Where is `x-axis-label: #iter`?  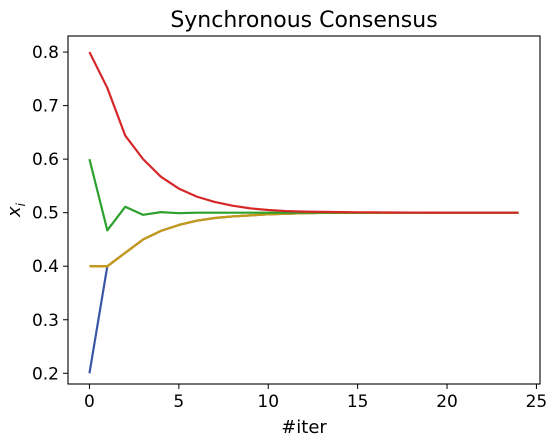
x-axis-label: #iter is located at coordinates (304, 427).